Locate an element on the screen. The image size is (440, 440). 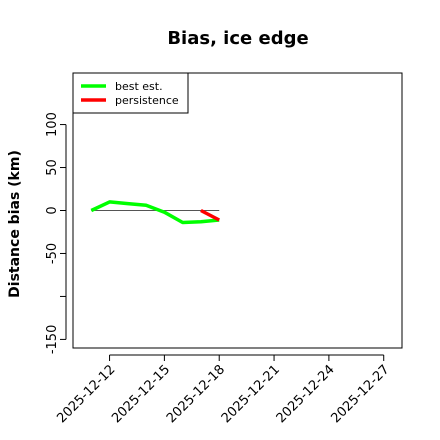
y-tick-label: -150 is located at coordinates (52, 340).